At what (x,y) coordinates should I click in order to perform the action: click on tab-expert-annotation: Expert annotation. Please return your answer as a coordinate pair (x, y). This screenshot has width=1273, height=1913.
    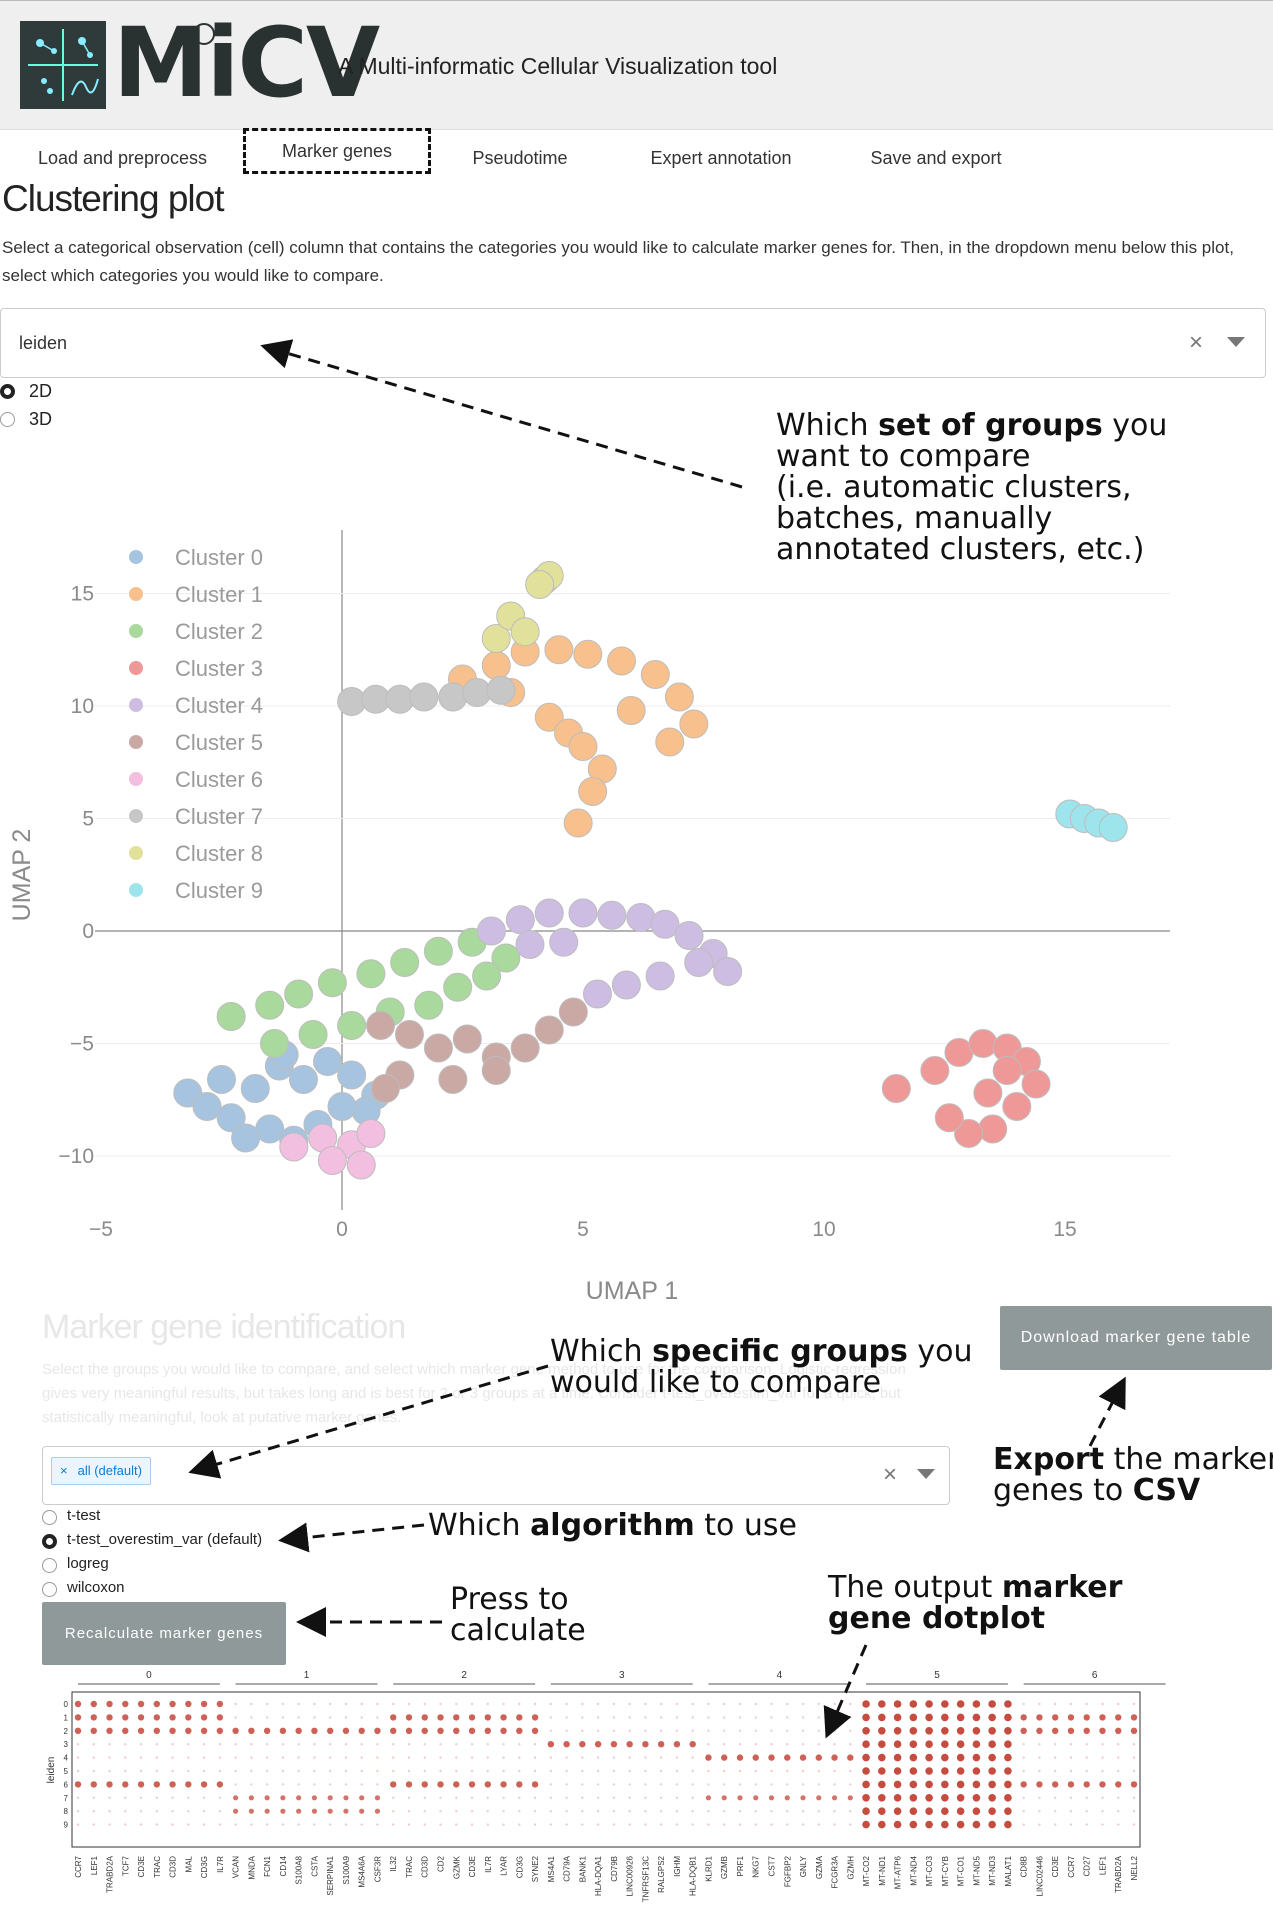
    Looking at the image, I should click on (721, 158).